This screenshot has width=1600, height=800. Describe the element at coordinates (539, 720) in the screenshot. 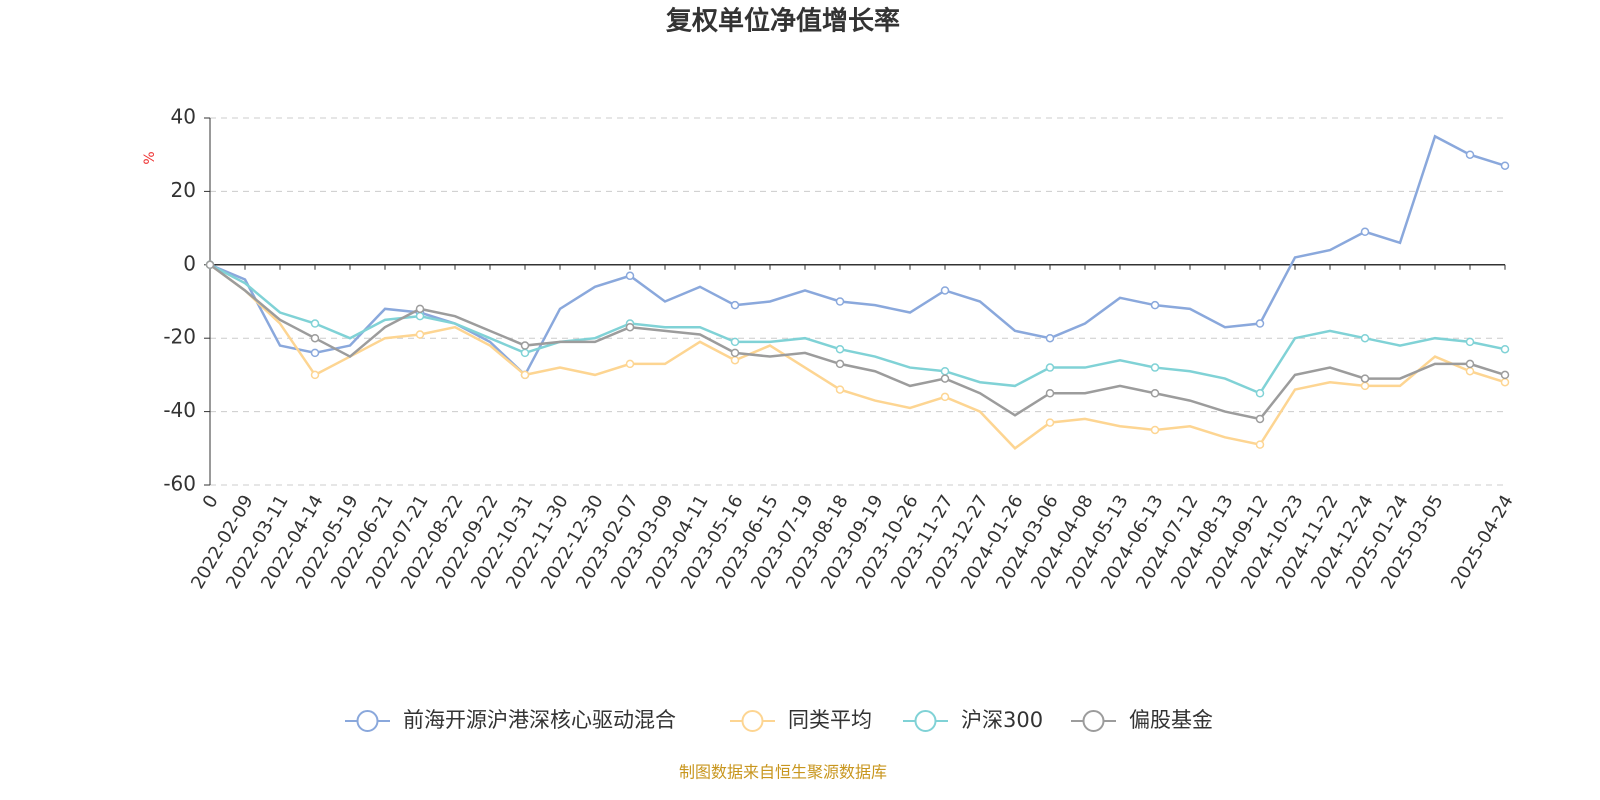

I see `legend-label: 前海开源沪港深核心驱动混合` at that location.